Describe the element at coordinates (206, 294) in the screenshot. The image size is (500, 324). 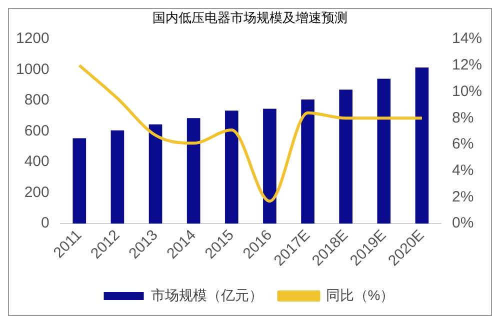
I see `legend-label: 市场规模（亿元）` at that location.